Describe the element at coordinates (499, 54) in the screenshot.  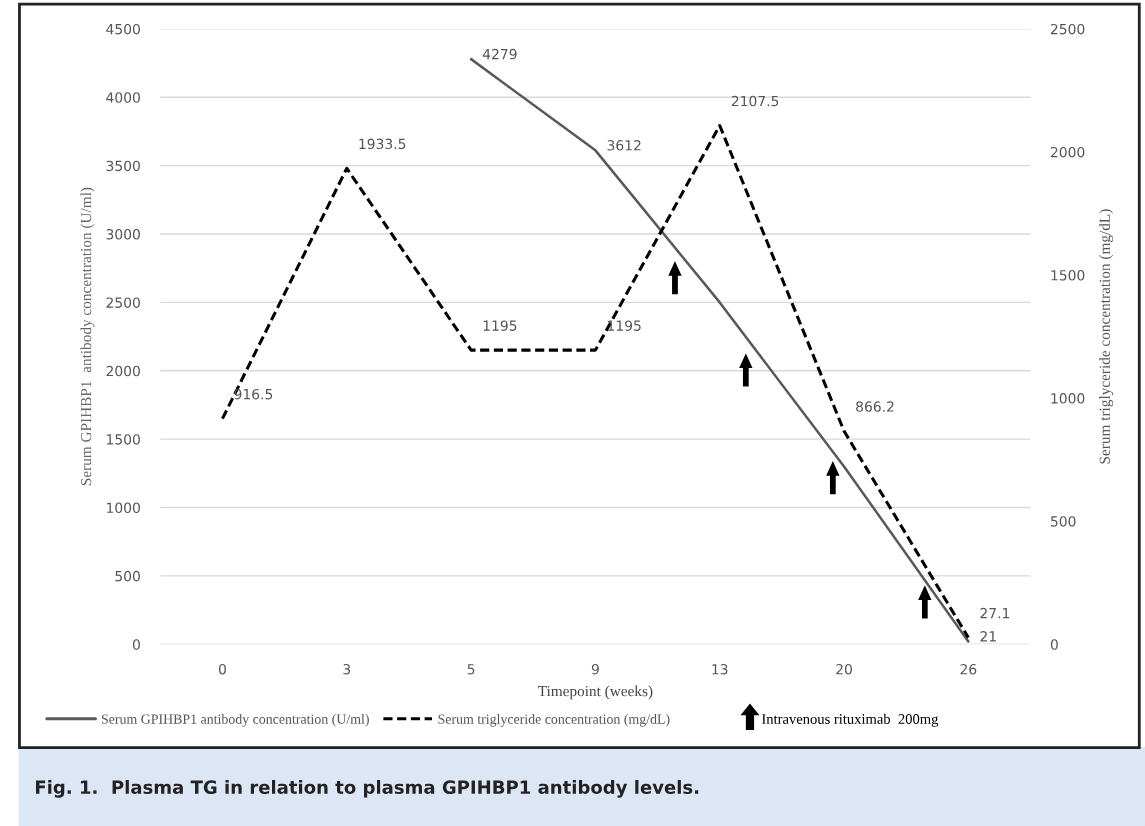
I see `data-label: 4279` at that location.